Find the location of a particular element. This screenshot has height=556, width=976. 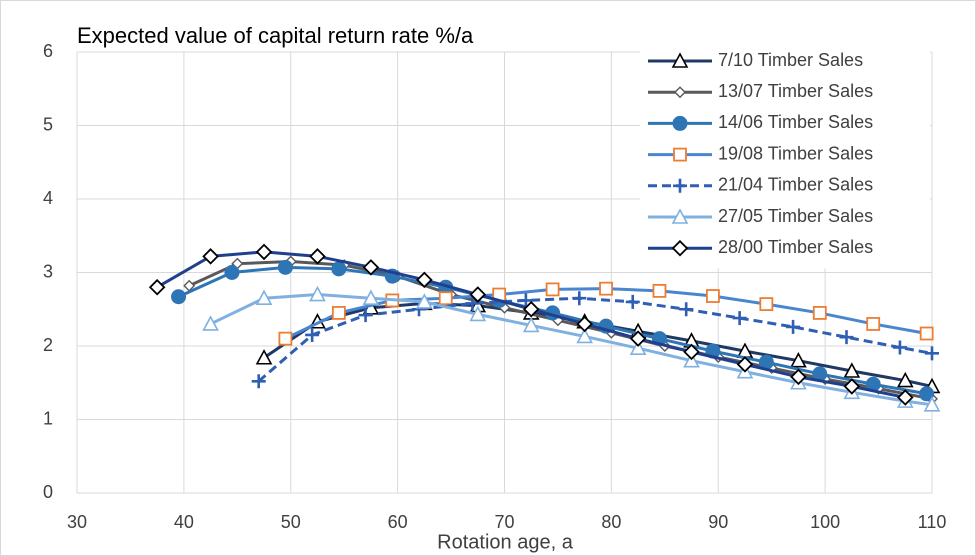

y-tick-label: 6 is located at coordinates (48, 51).